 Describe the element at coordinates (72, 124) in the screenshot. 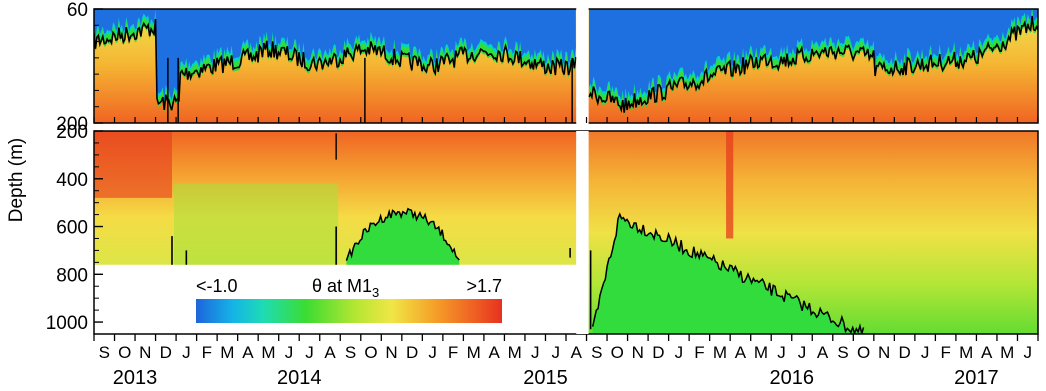

I see `upper-ytick-label-1: 200` at that location.